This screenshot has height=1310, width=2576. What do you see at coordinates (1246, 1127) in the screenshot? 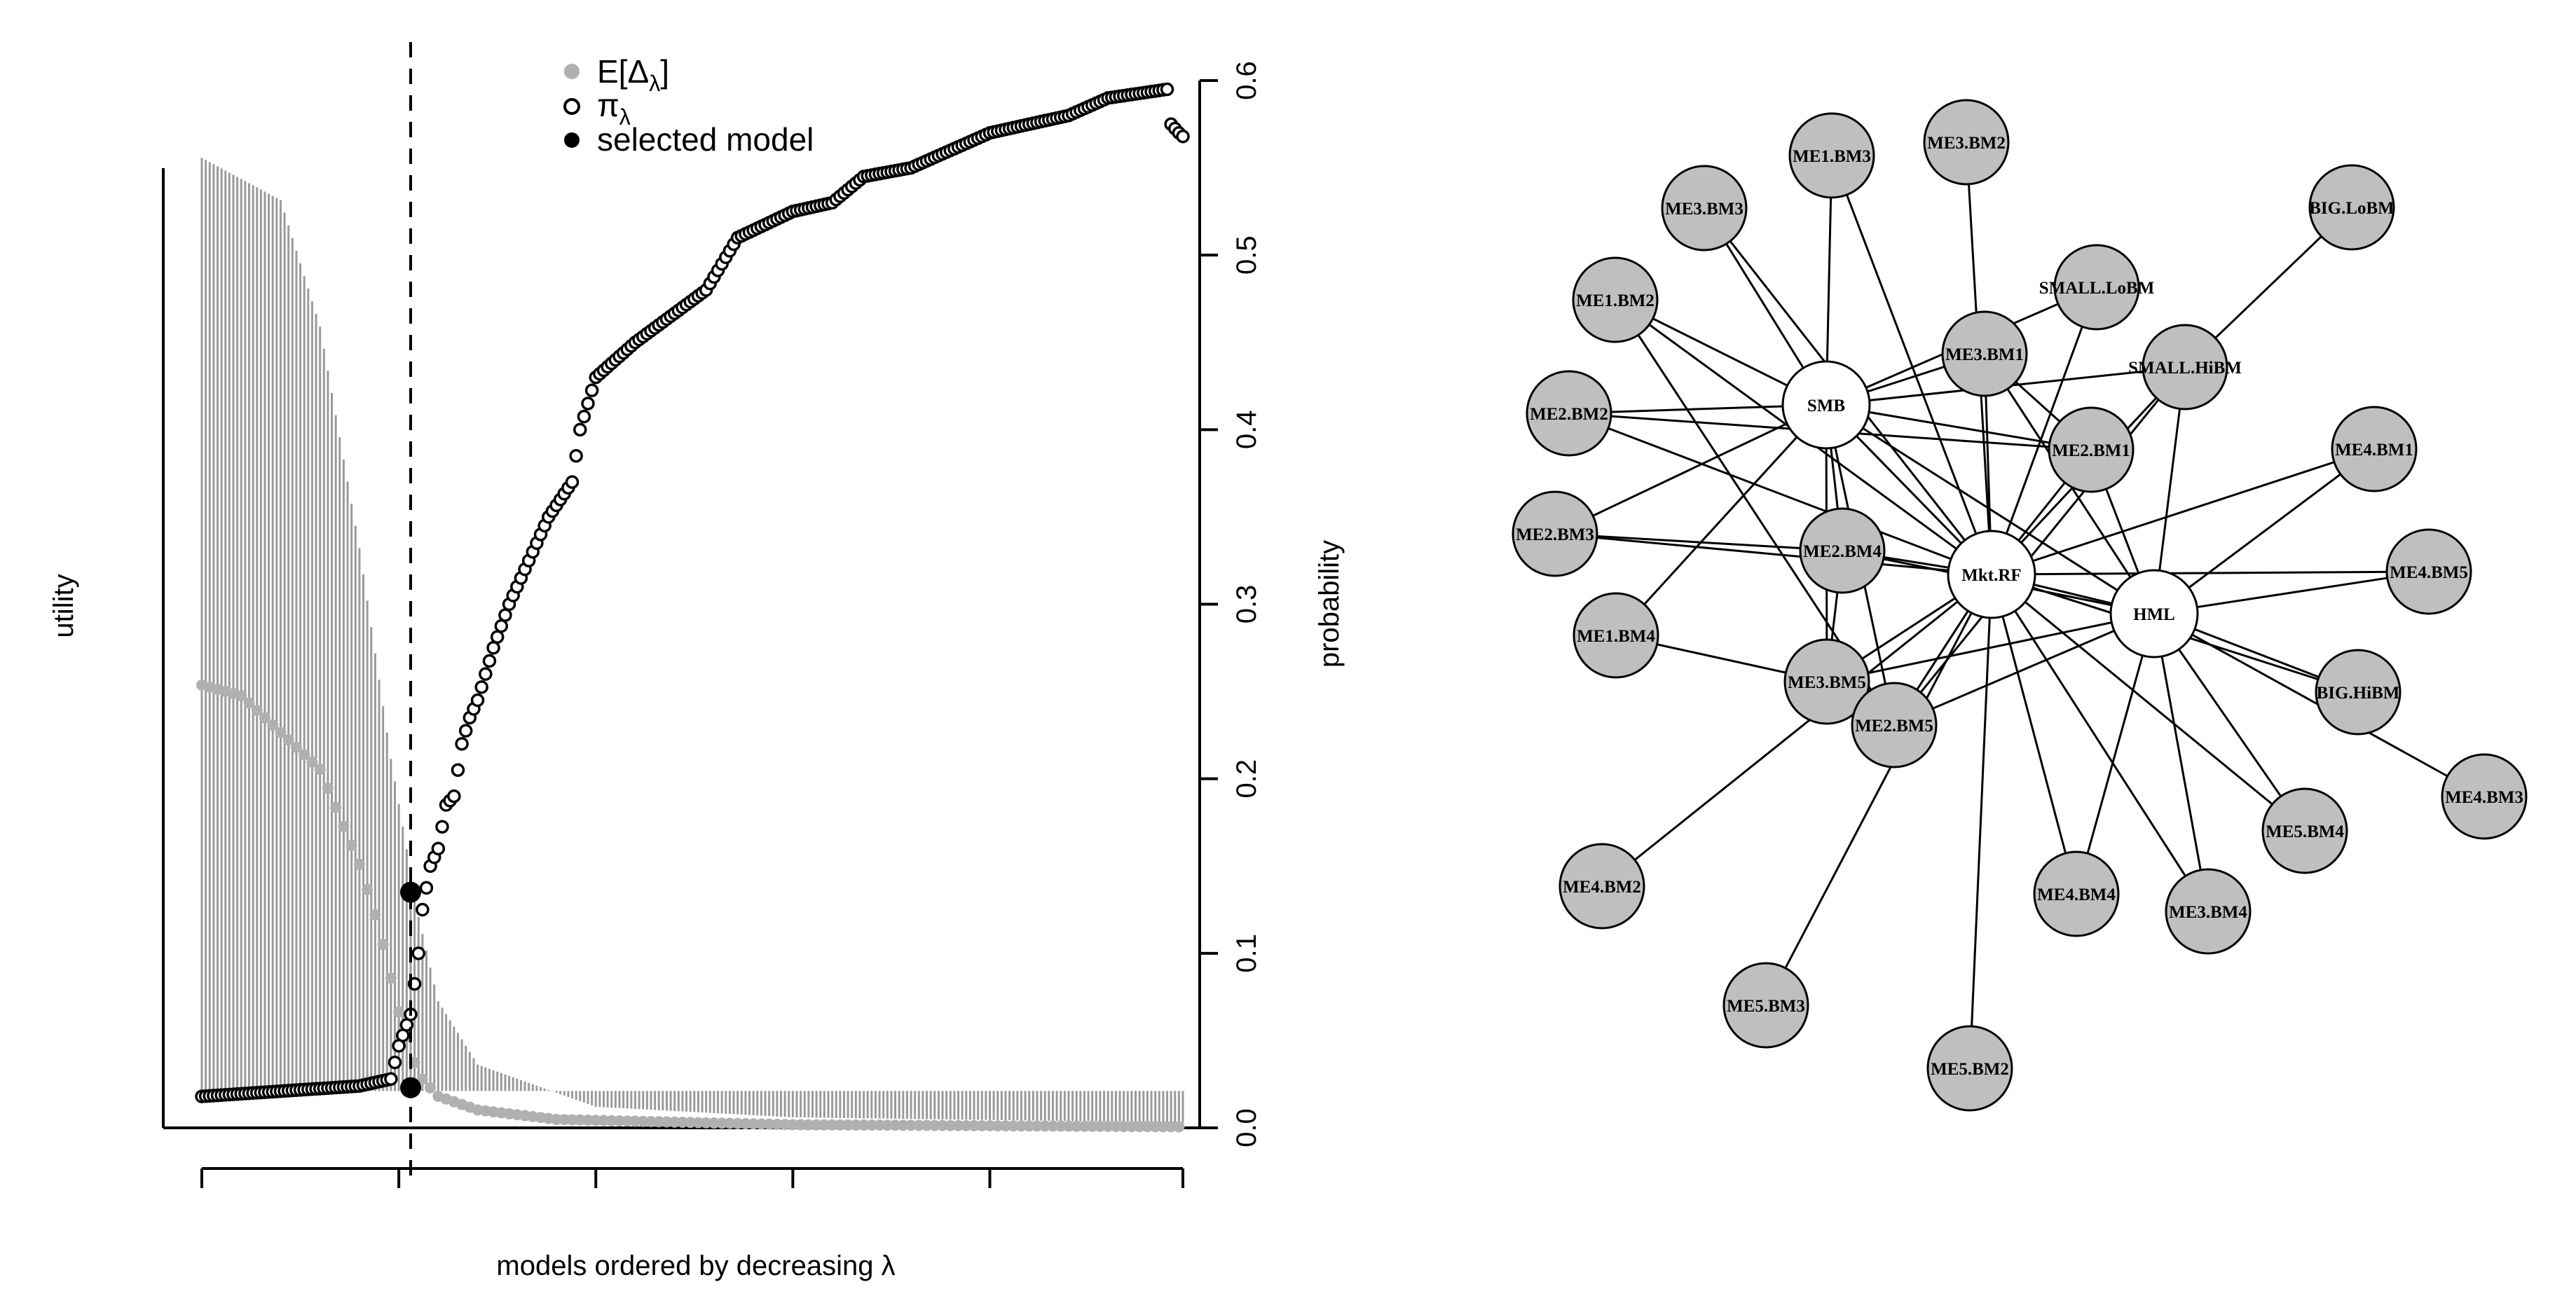
I see `y2-tick-label: 0.0` at bounding box center [1246, 1127].